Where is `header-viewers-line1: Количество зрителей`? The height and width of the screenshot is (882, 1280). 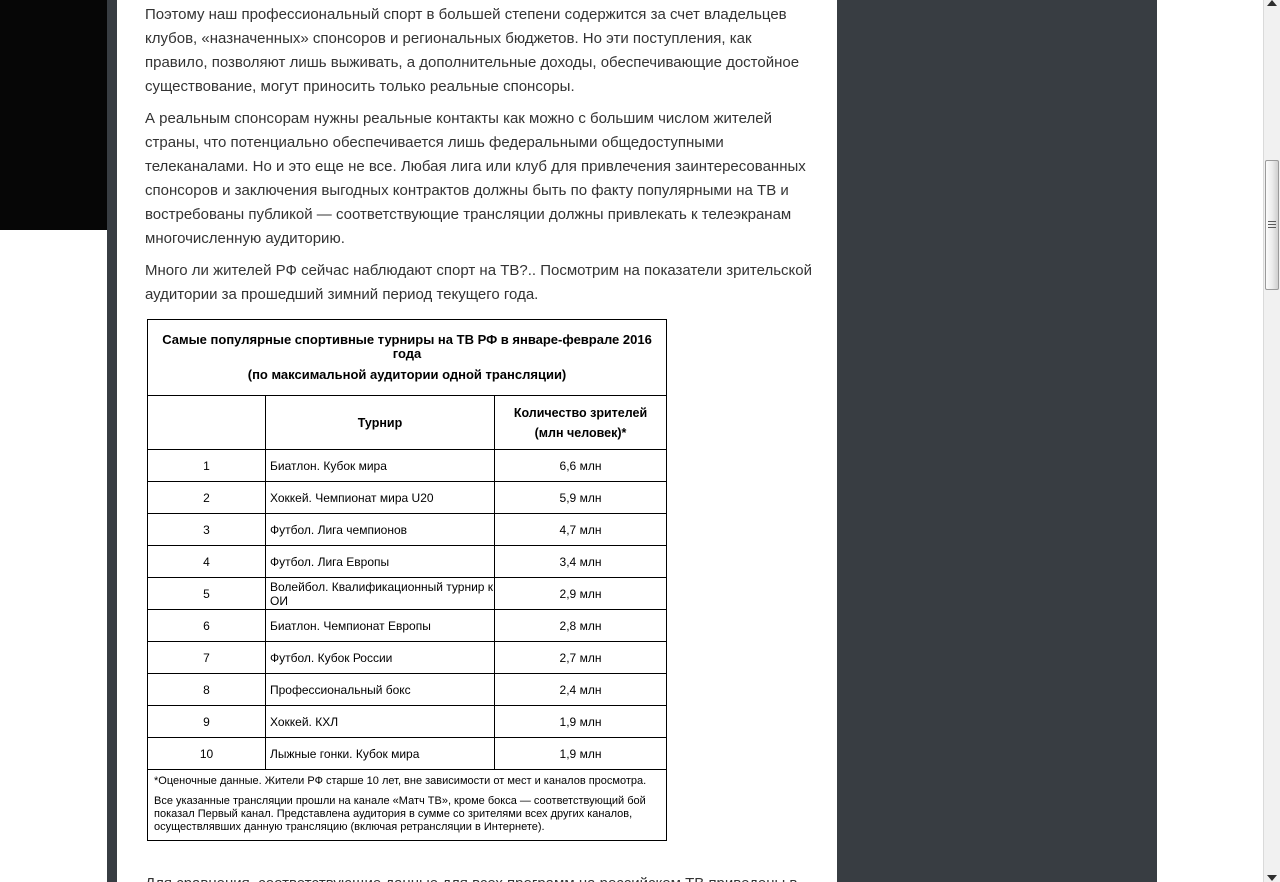
header-viewers-line1: Количество зрителей is located at coordinates (580, 412).